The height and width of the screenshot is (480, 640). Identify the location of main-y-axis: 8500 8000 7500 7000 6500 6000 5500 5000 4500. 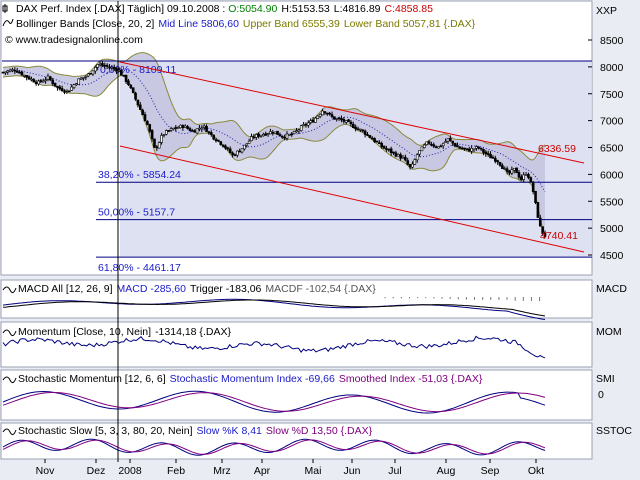
(606, 148).